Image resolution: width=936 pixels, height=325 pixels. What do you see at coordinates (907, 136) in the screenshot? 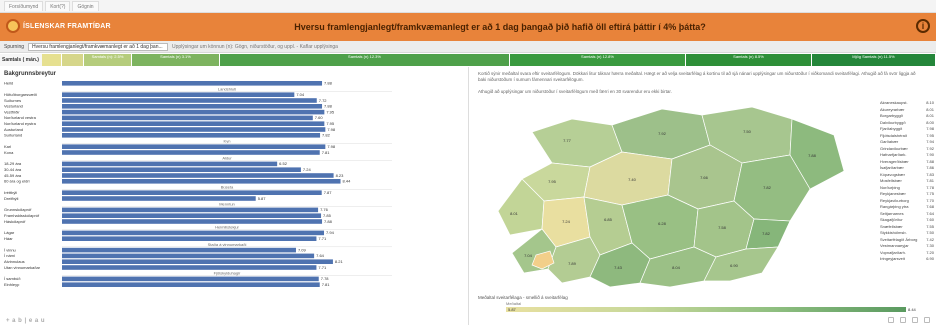
I see `municipality-row: Fljótsdalshérað 7.95` at bounding box center [907, 136].